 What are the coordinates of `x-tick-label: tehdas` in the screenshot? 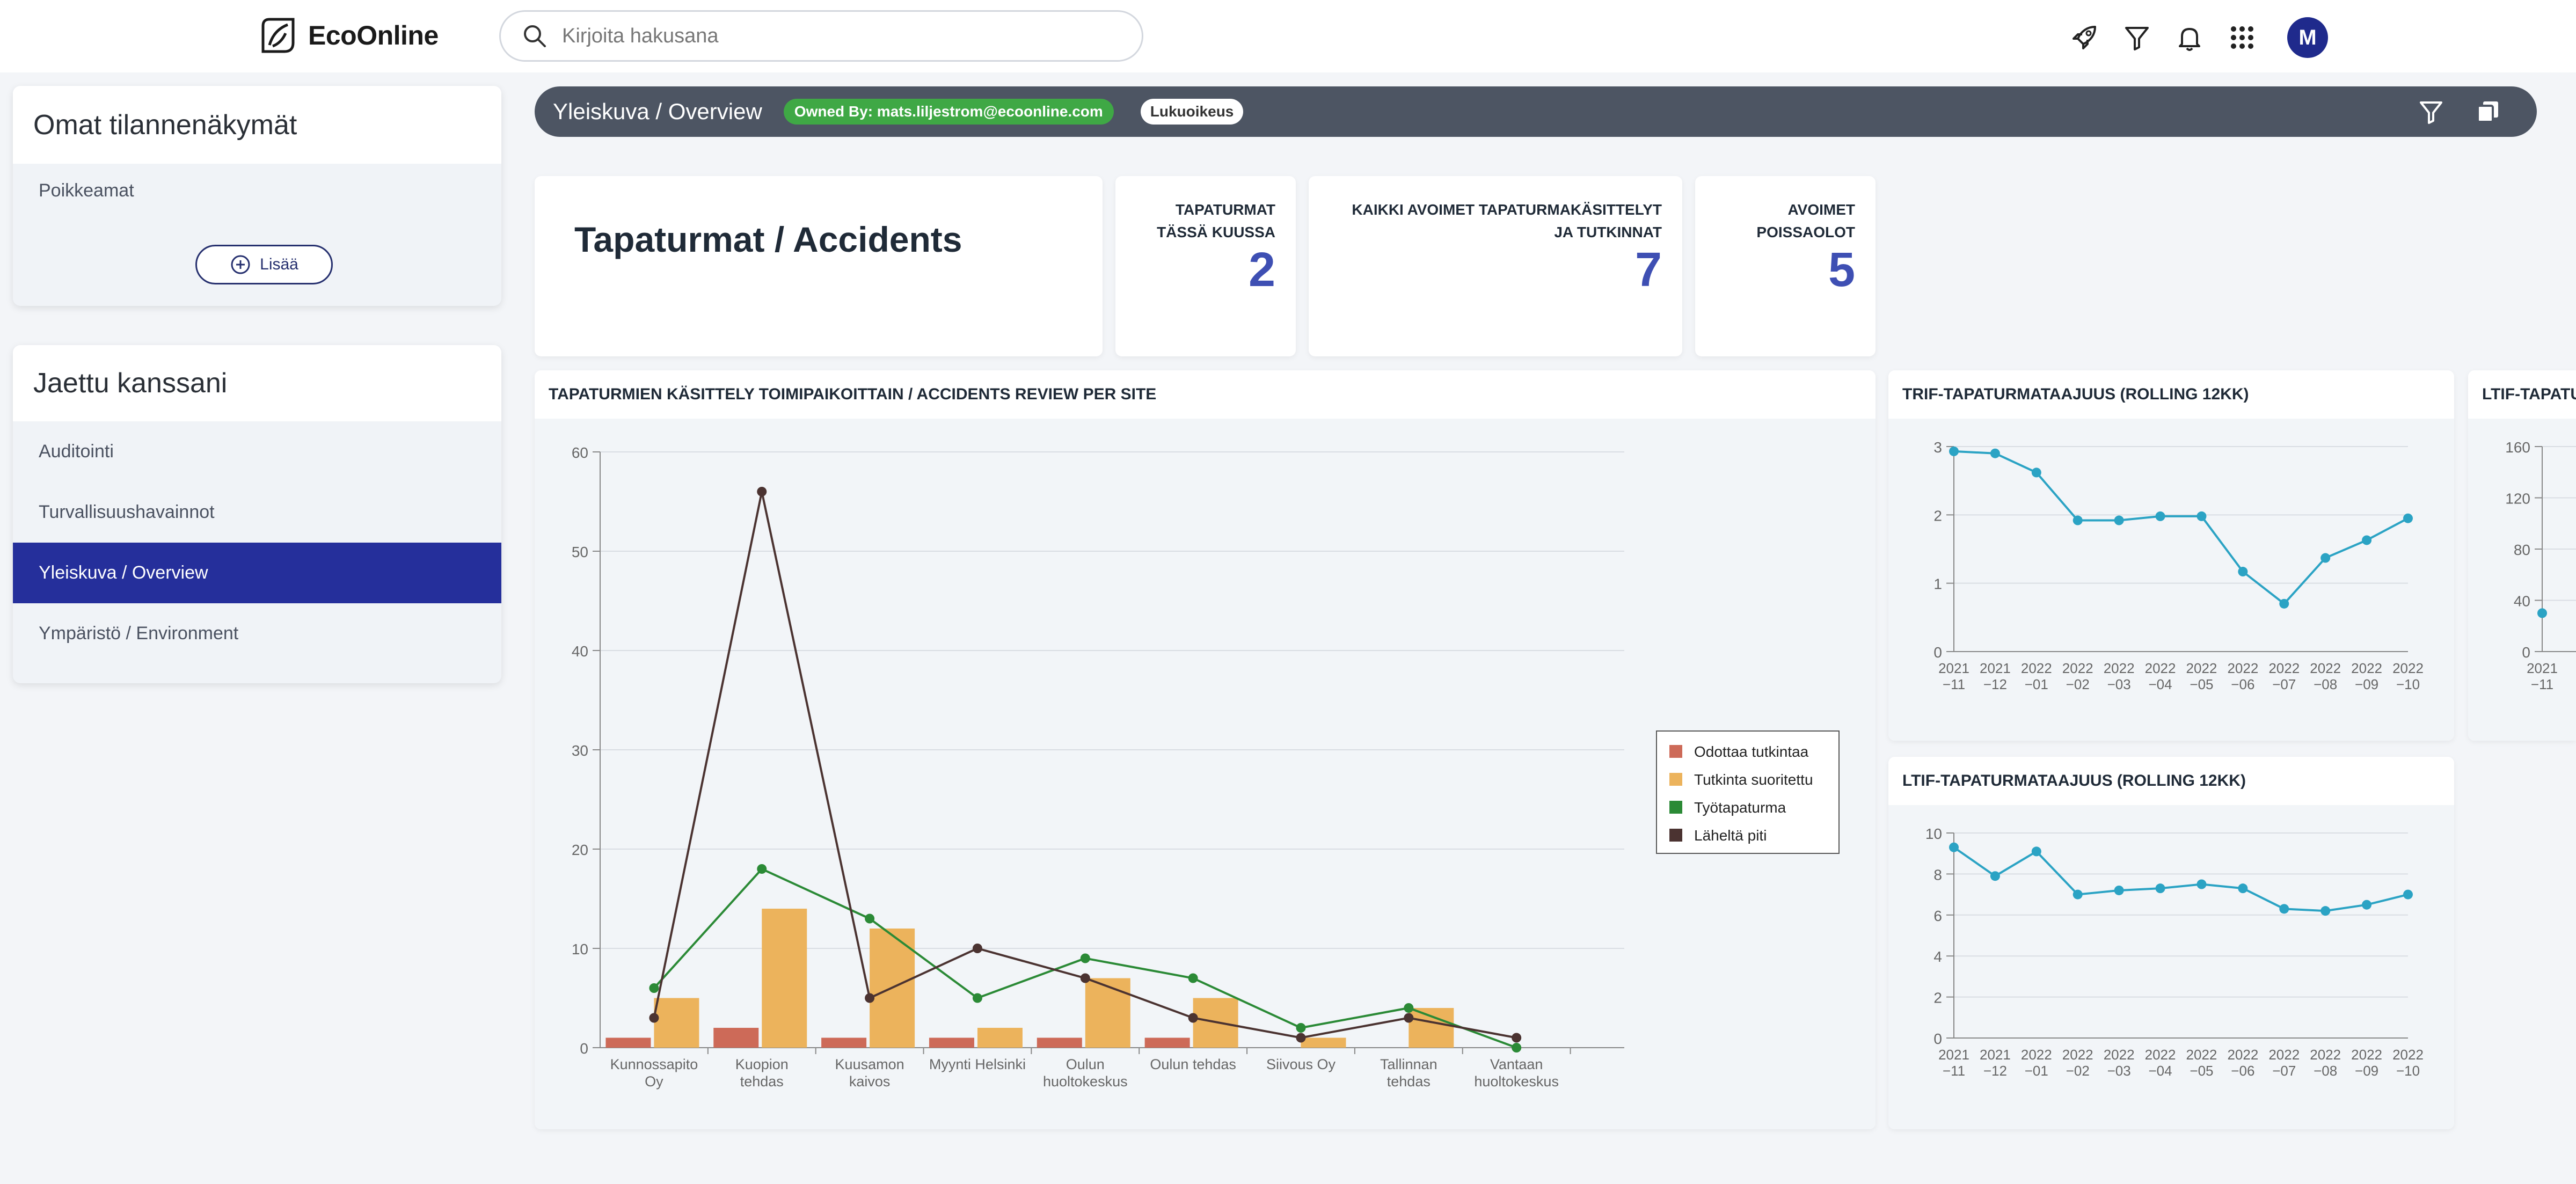 It's located at (1409, 1081).